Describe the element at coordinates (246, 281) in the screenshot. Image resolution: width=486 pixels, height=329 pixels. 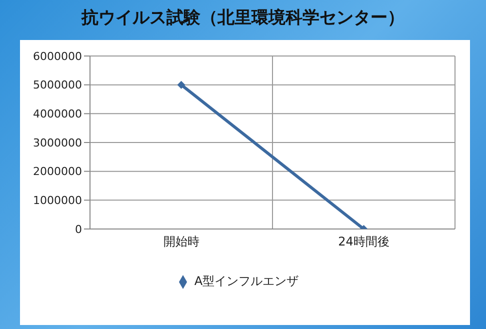
I see `legend-label: A型インフルエンザ` at that location.